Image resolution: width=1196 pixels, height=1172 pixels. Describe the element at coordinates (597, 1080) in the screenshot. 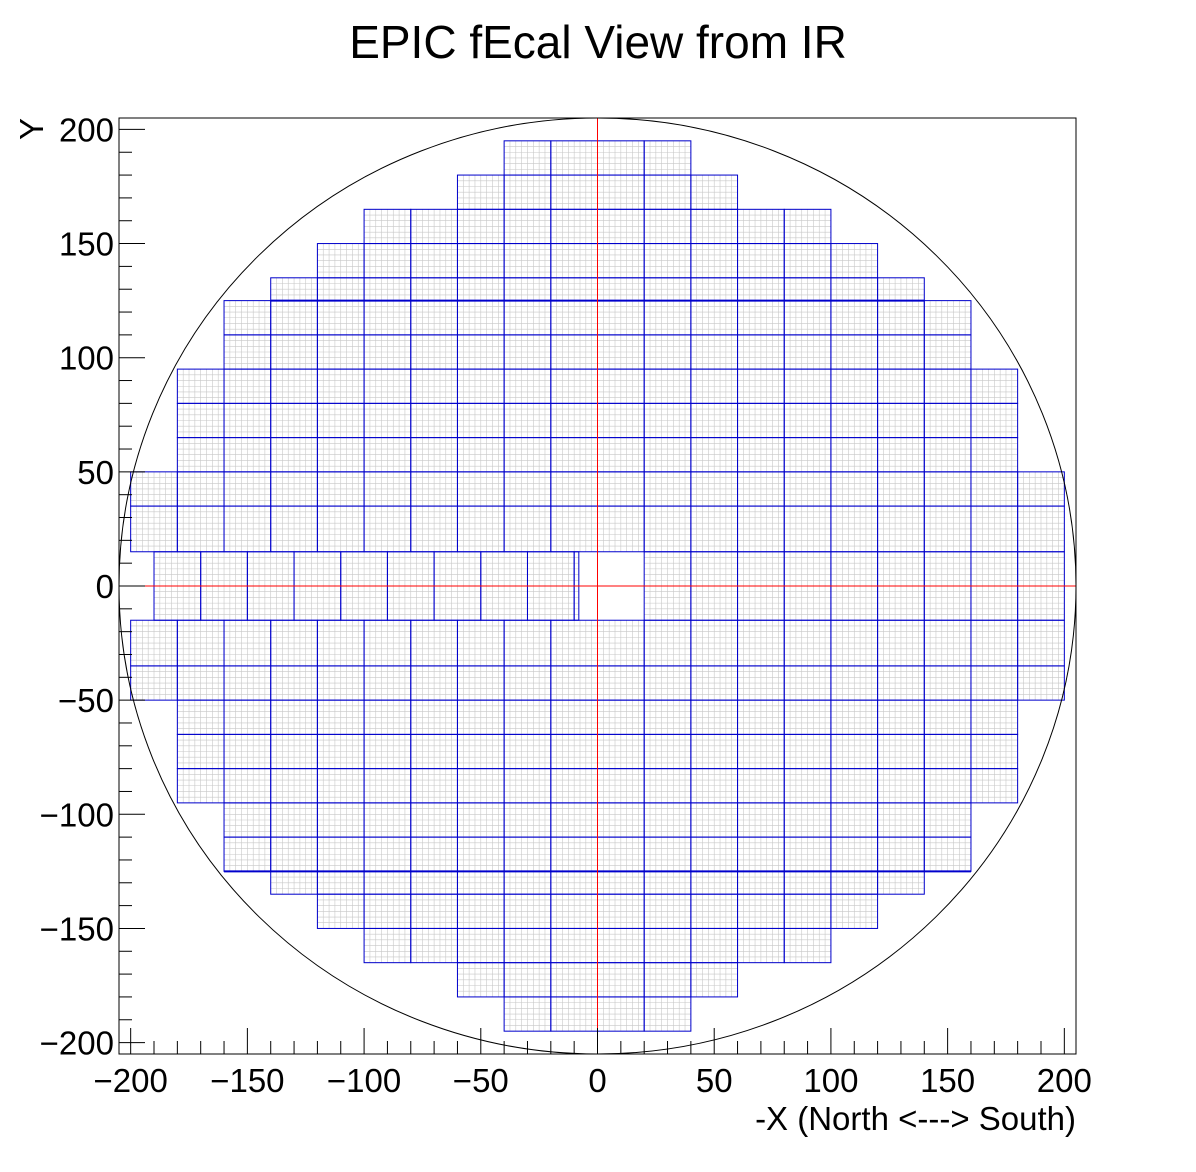

I see `x-tick-label: 0` at that location.